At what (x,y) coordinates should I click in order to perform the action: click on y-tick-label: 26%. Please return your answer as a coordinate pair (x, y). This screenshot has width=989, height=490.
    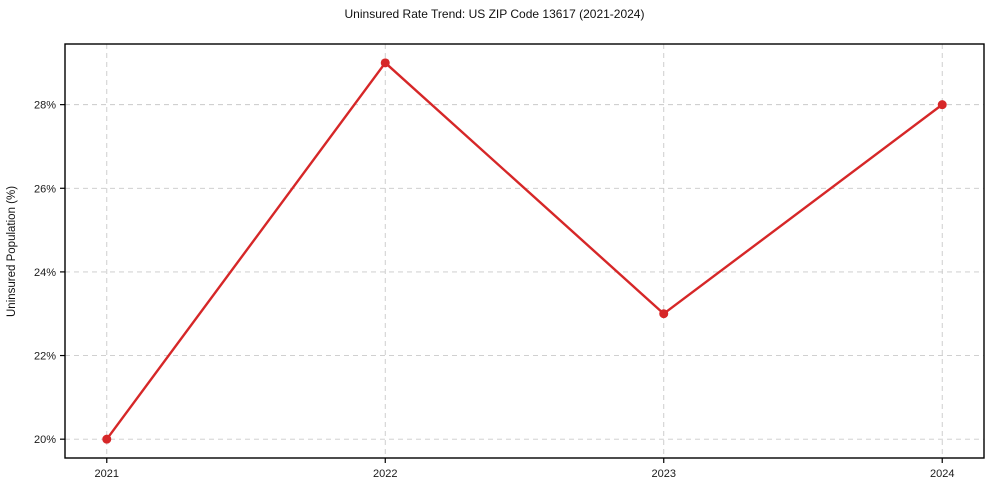
    Looking at the image, I should click on (45, 189).